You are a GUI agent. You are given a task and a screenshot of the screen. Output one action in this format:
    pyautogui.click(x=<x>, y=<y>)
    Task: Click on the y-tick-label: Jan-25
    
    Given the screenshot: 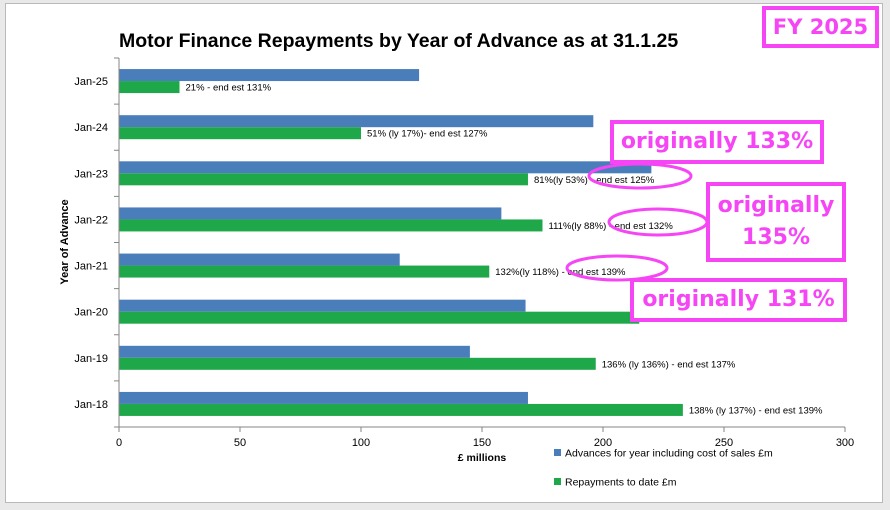 What is the action you would take?
    pyautogui.click(x=91, y=82)
    